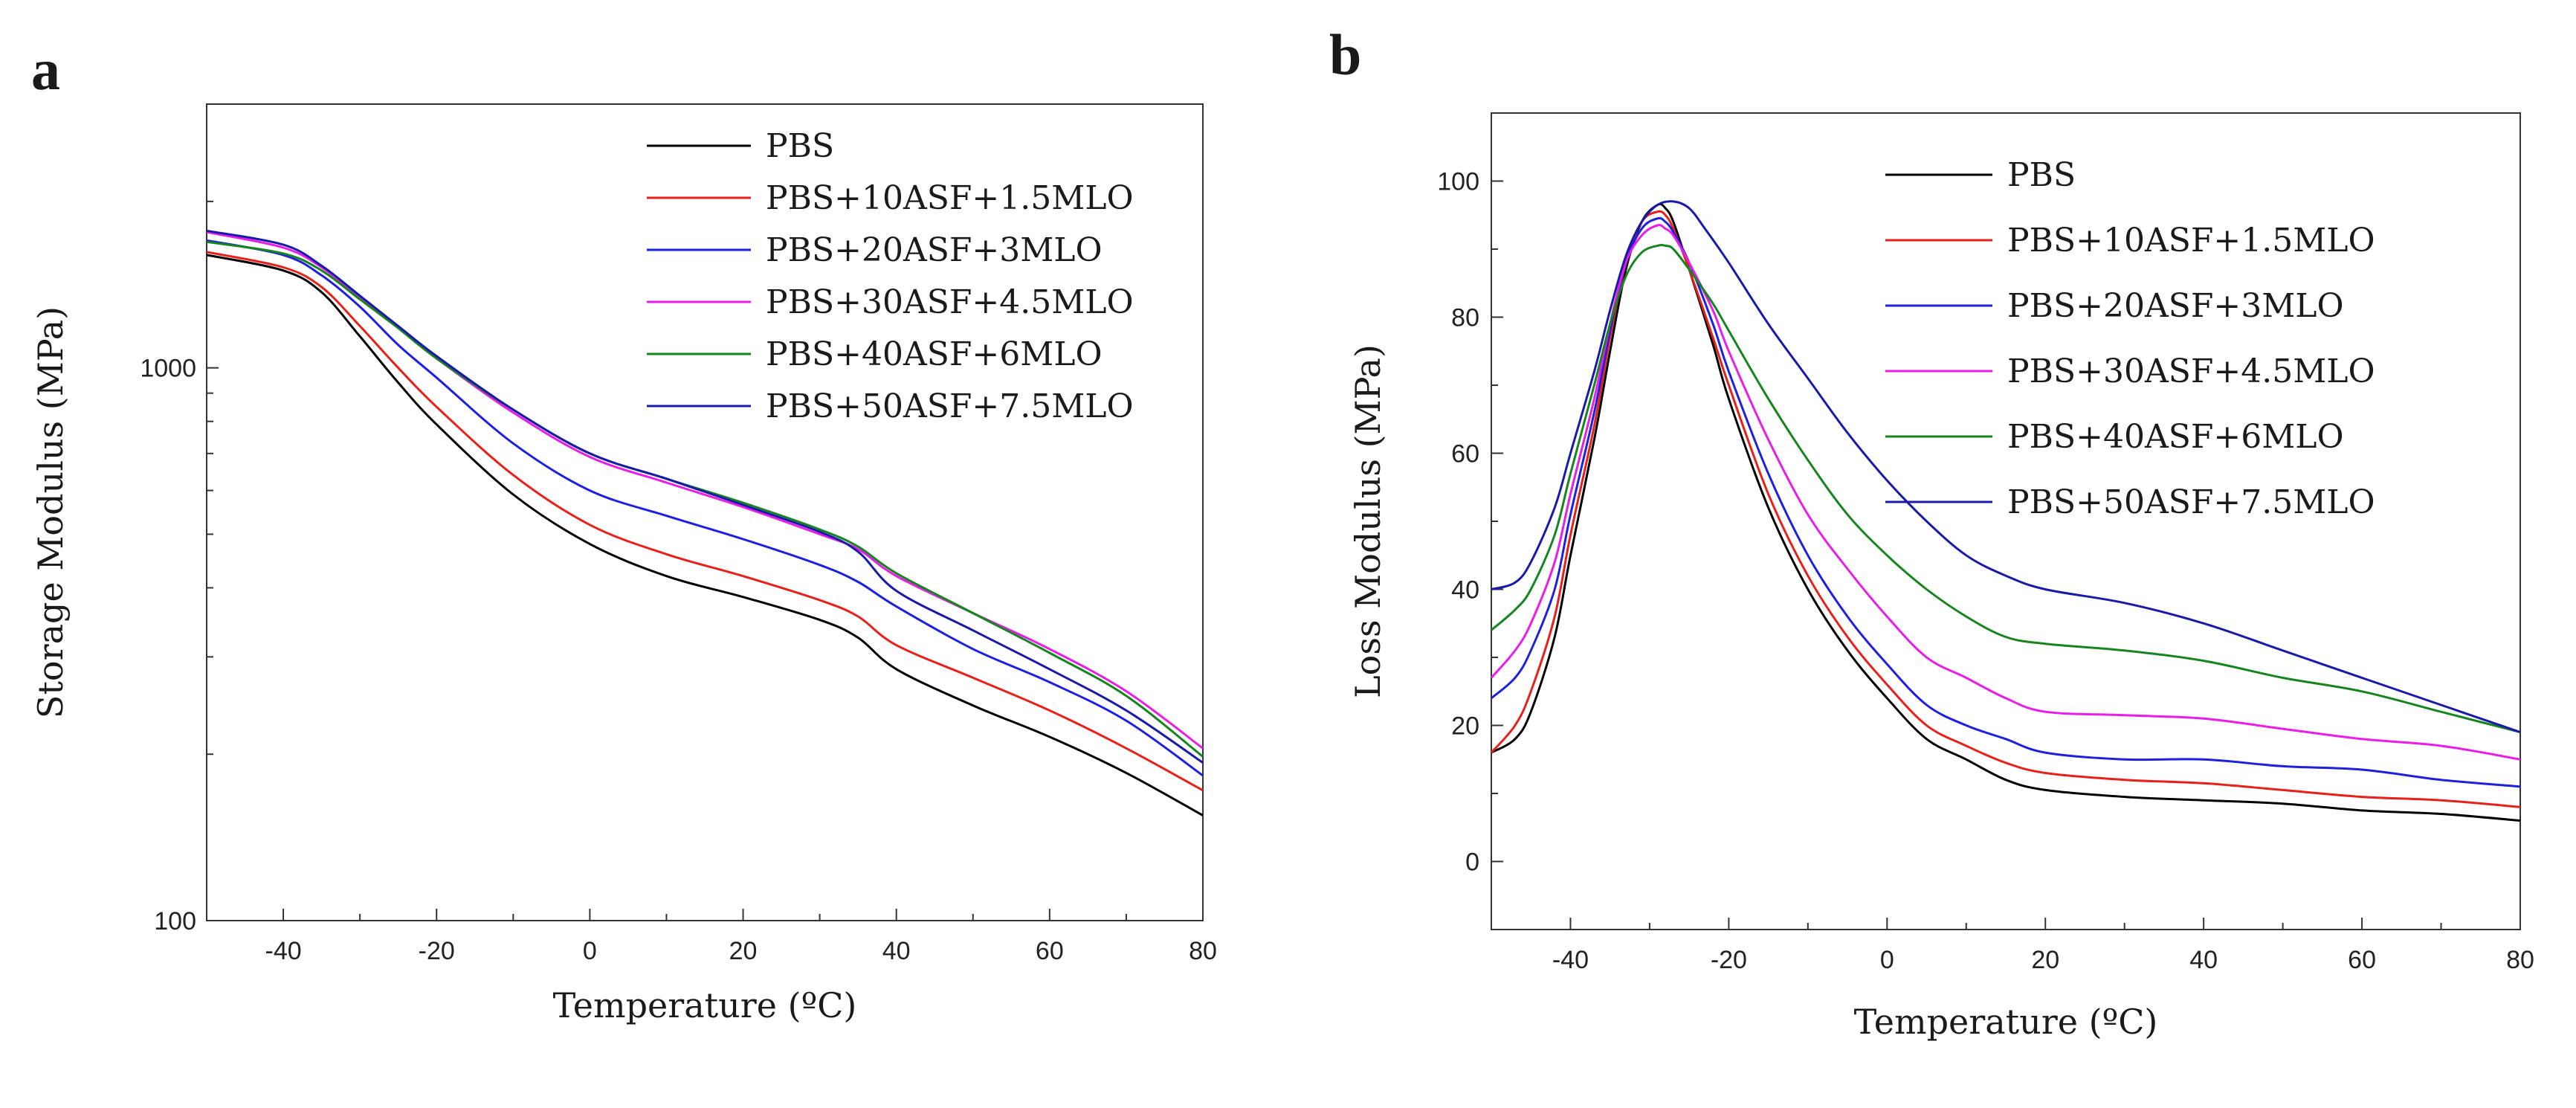 The image size is (2576, 1108). I want to click on panel-a-letter: a, so click(45, 69).